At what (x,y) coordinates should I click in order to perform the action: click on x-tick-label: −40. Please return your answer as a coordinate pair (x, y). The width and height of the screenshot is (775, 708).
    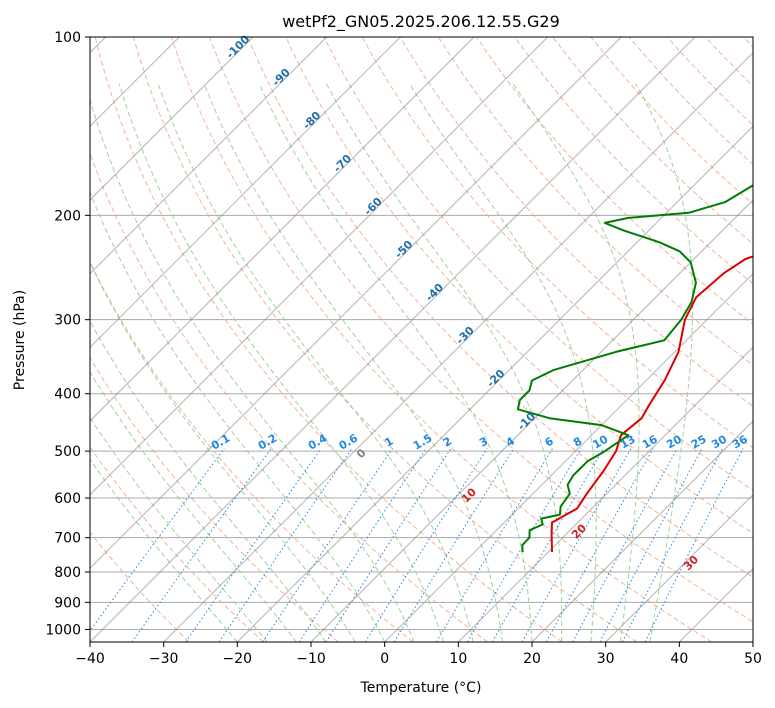
    Looking at the image, I should click on (90, 659).